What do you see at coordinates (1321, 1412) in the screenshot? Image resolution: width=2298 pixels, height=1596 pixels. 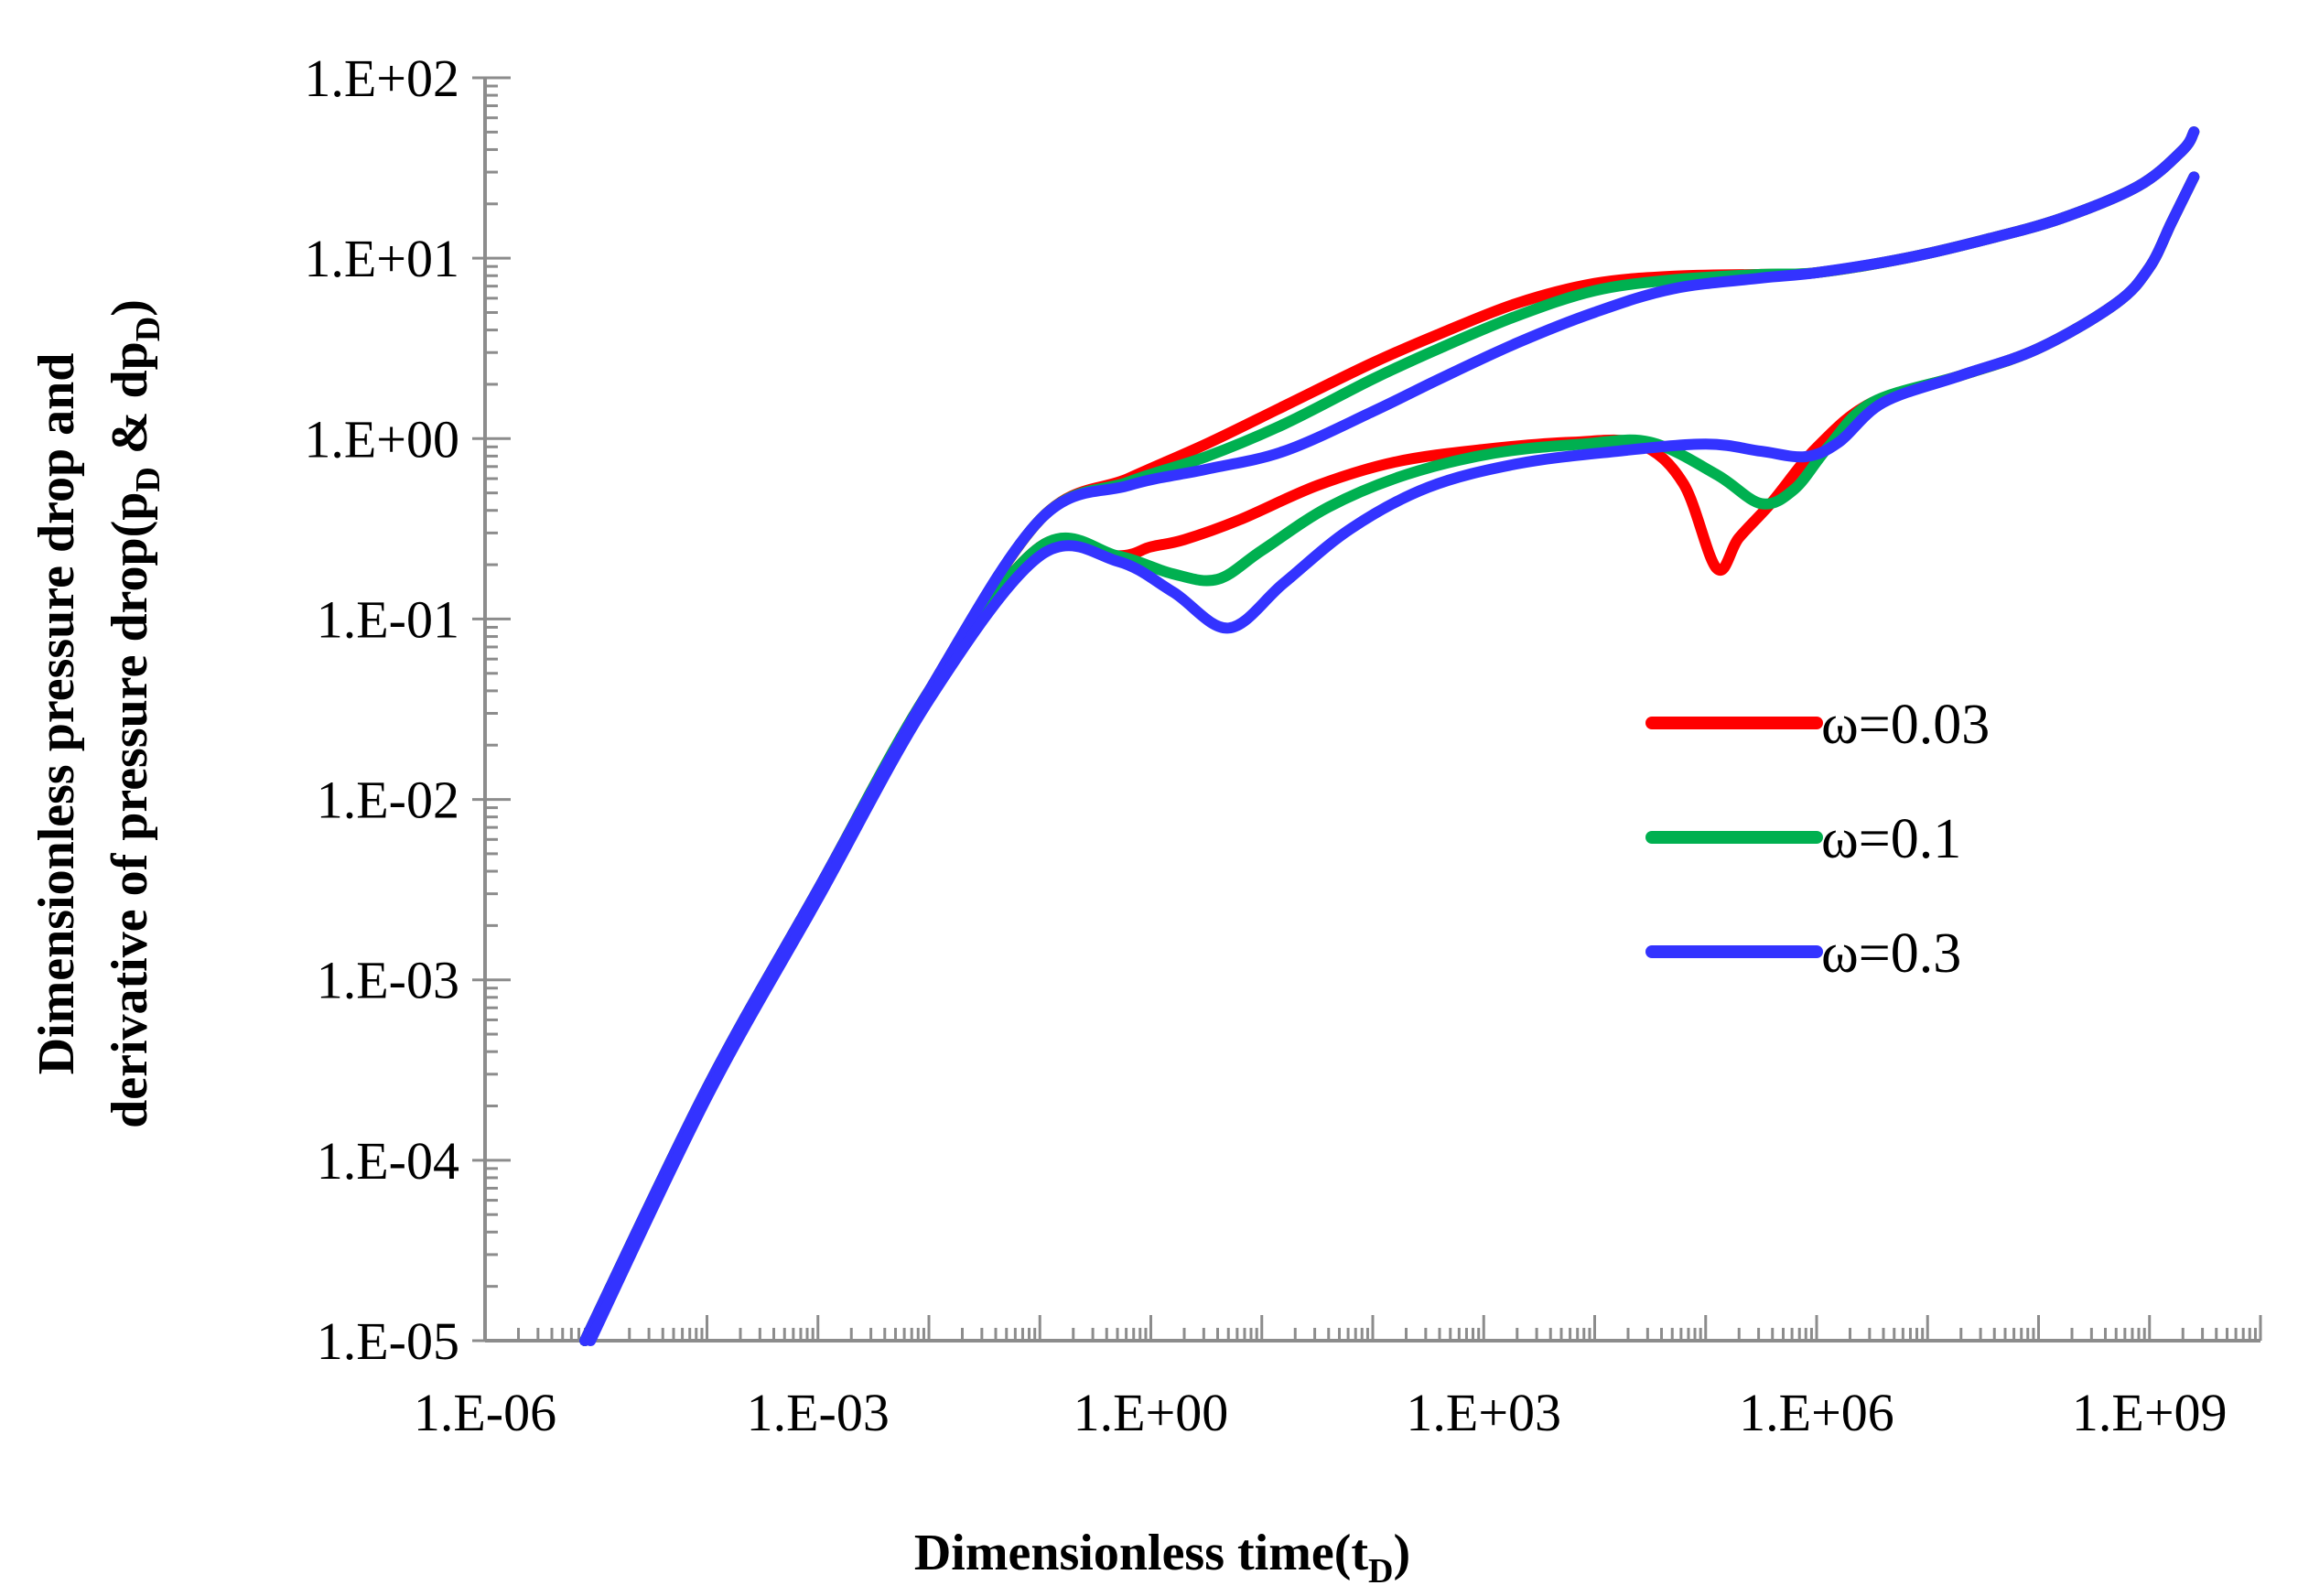 I see `x-tick-labels: 1.E-06 1.E-03 1.E+00 1.E+03 1.E+06 1.E+09` at bounding box center [1321, 1412].